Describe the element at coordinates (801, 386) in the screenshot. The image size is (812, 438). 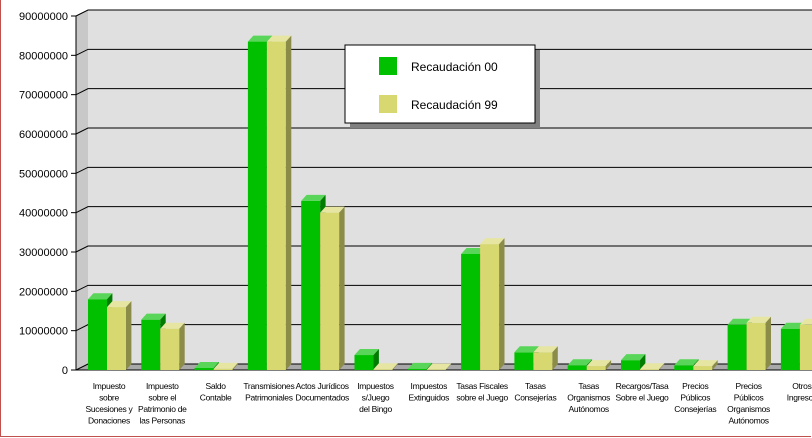
I see `x-tick-label-line: Otros` at that location.